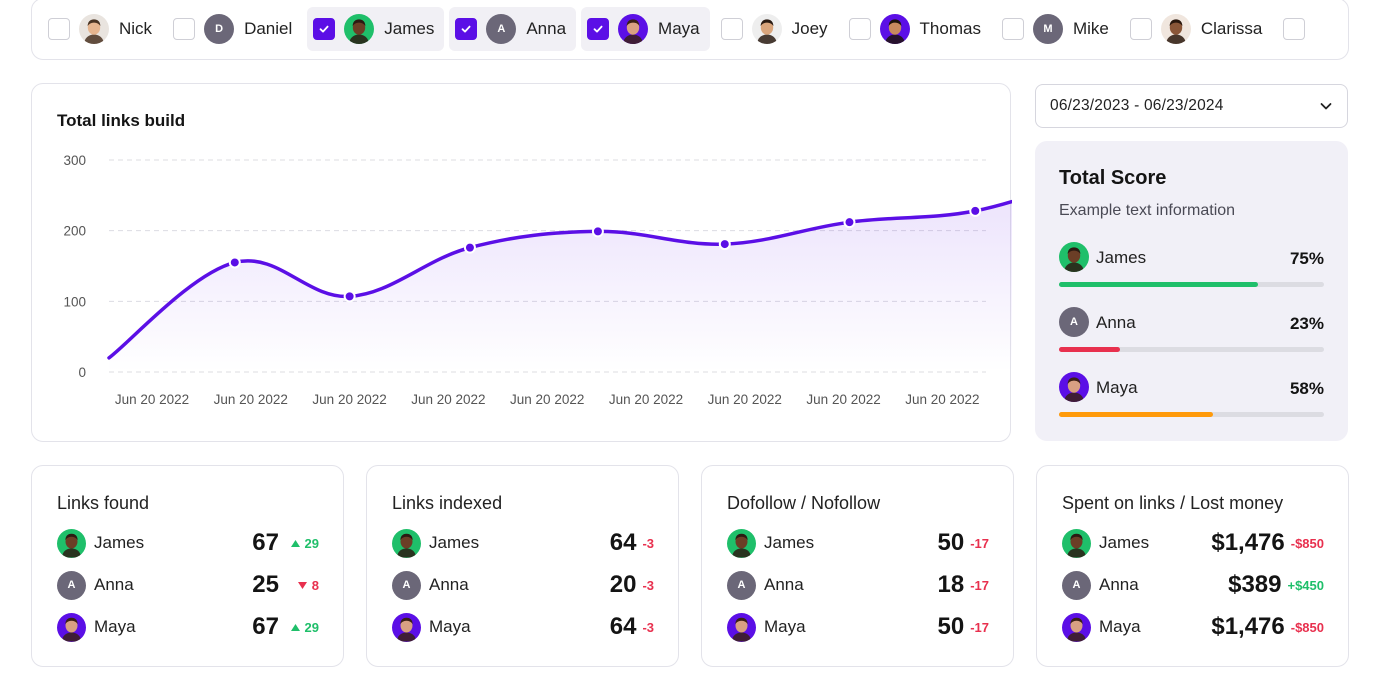  Describe the element at coordinates (409, 28) in the screenshot. I see `user-name: James` at that location.